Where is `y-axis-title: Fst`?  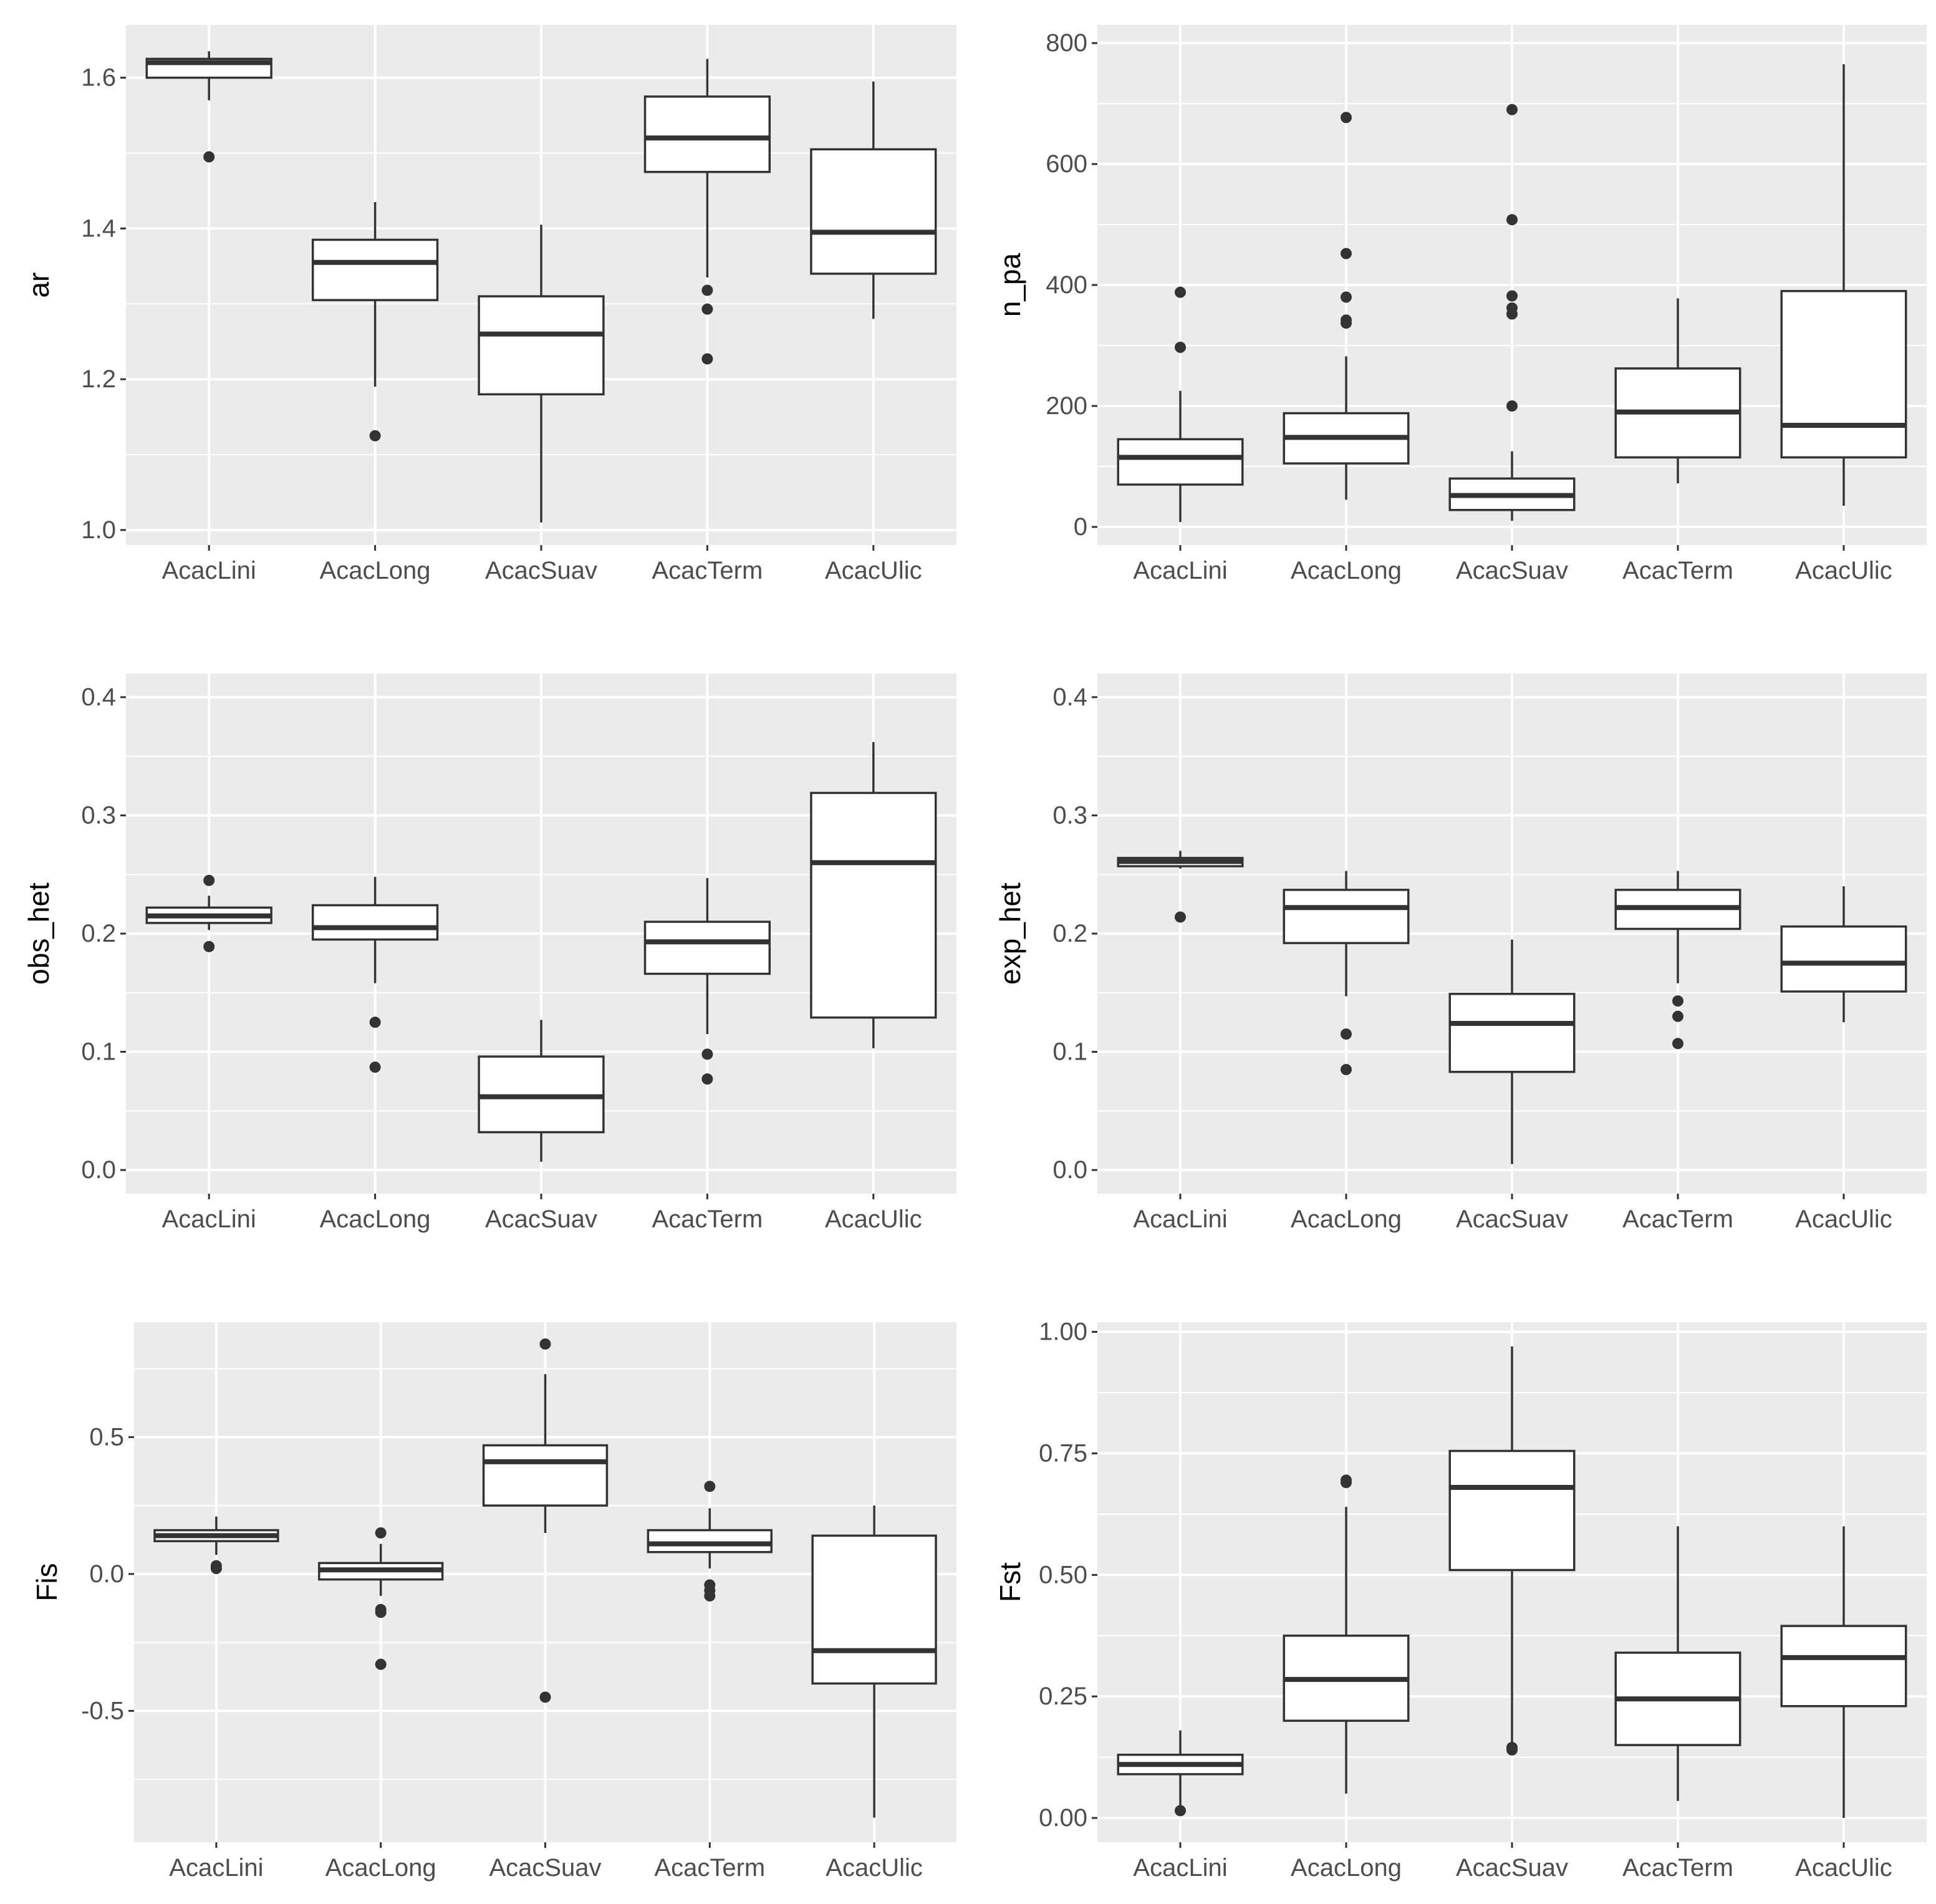 y-axis-title: Fst is located at coordinates (1010, 1582).